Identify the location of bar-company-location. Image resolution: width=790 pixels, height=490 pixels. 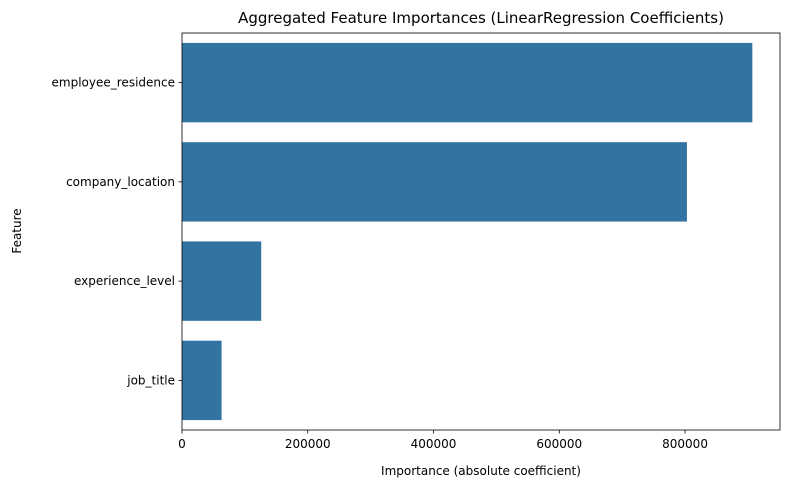
(434, 182).